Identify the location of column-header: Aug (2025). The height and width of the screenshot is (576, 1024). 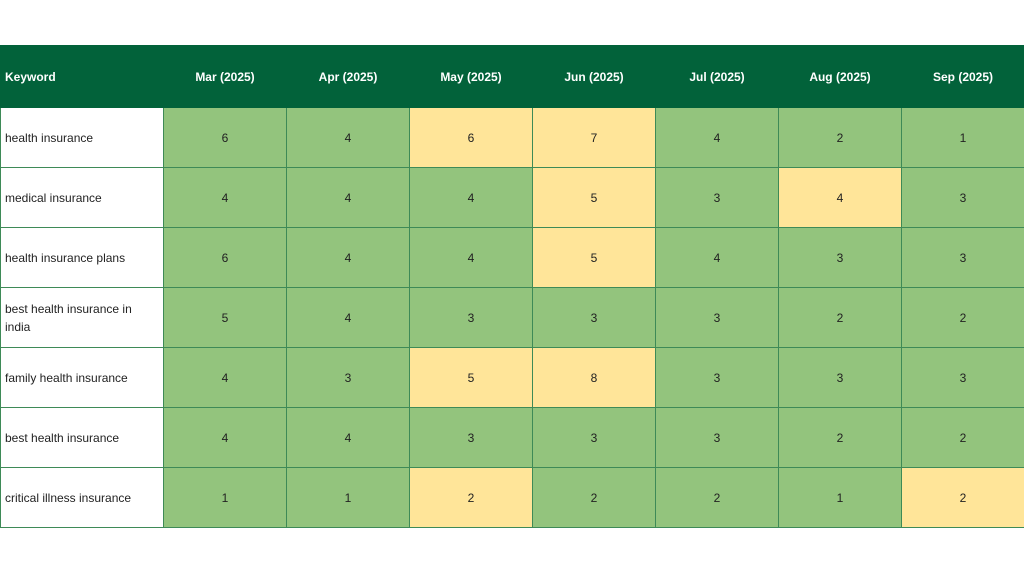
(840, 76).